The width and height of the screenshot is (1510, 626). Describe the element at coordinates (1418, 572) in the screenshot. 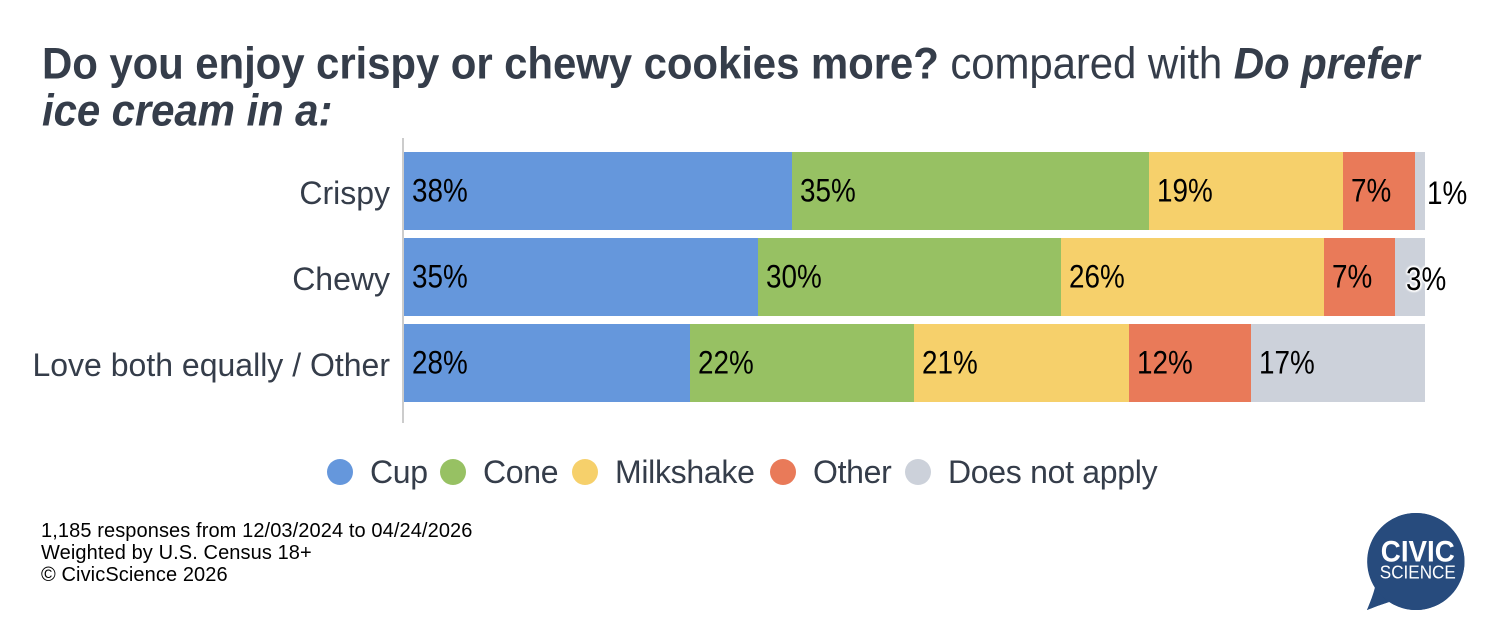

I see `svg-text: SCIENCE` at that location.